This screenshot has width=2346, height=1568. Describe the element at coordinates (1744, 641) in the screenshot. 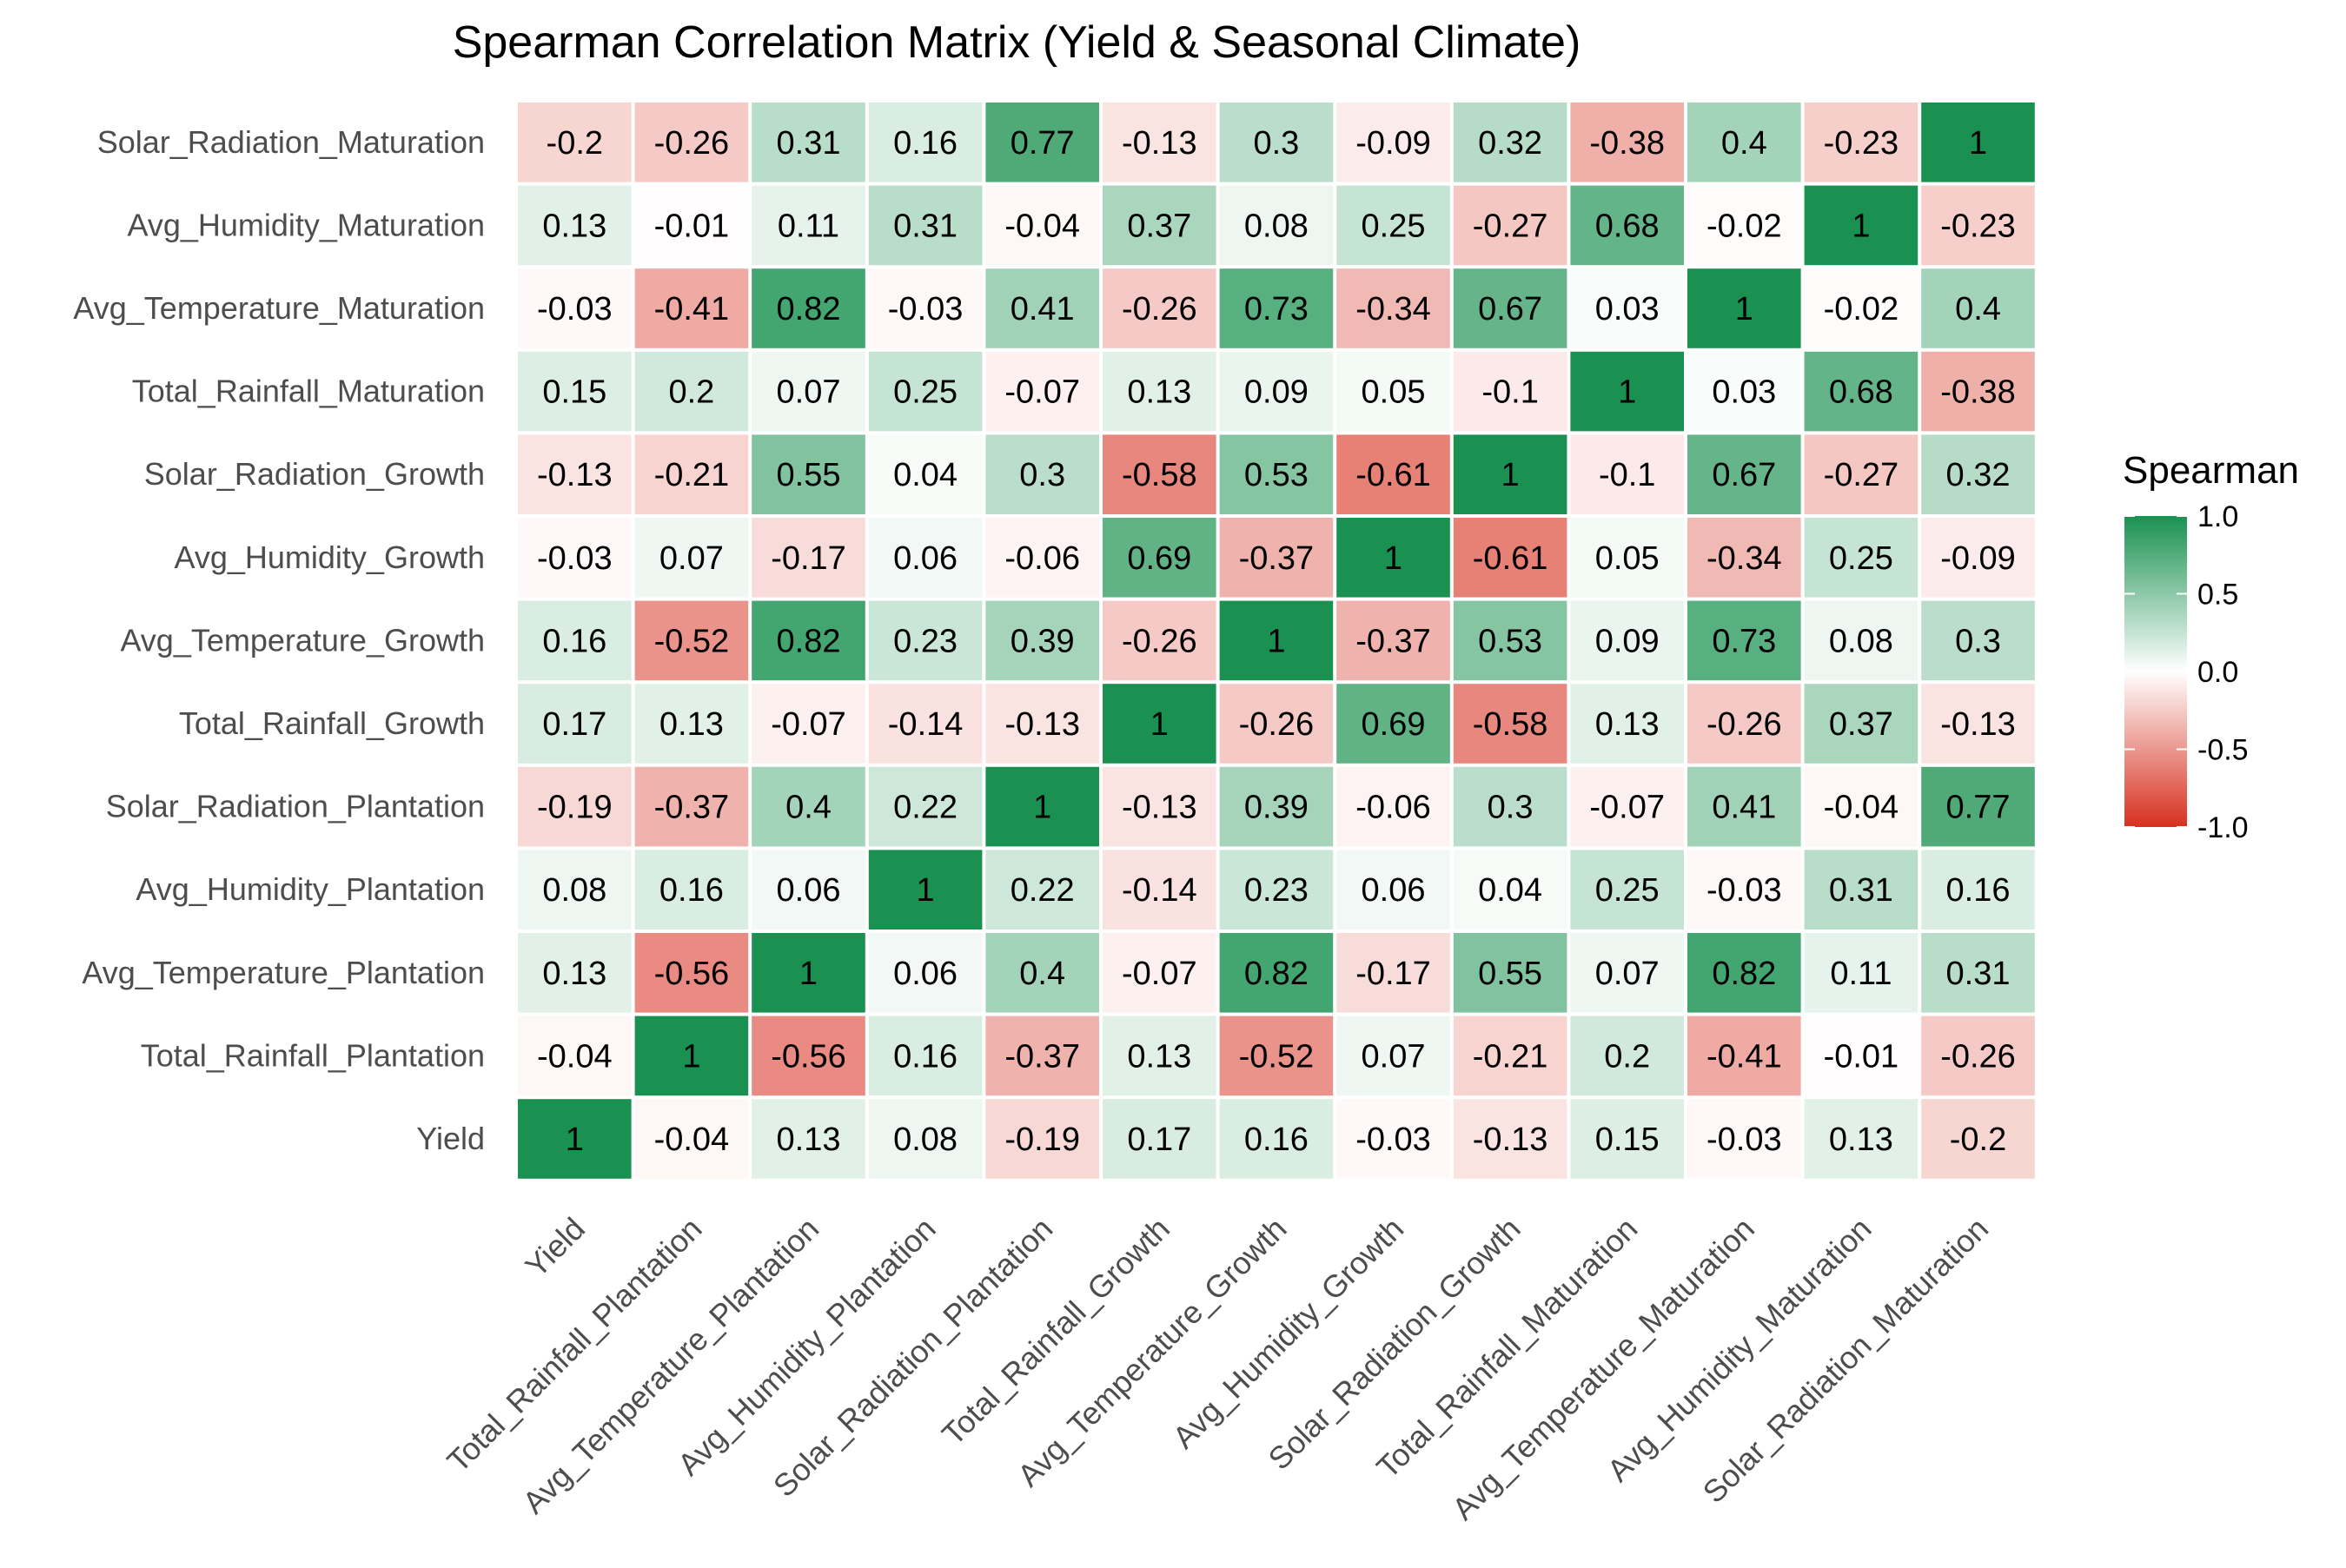

I see `cell-value-label: 0.73` at that location.